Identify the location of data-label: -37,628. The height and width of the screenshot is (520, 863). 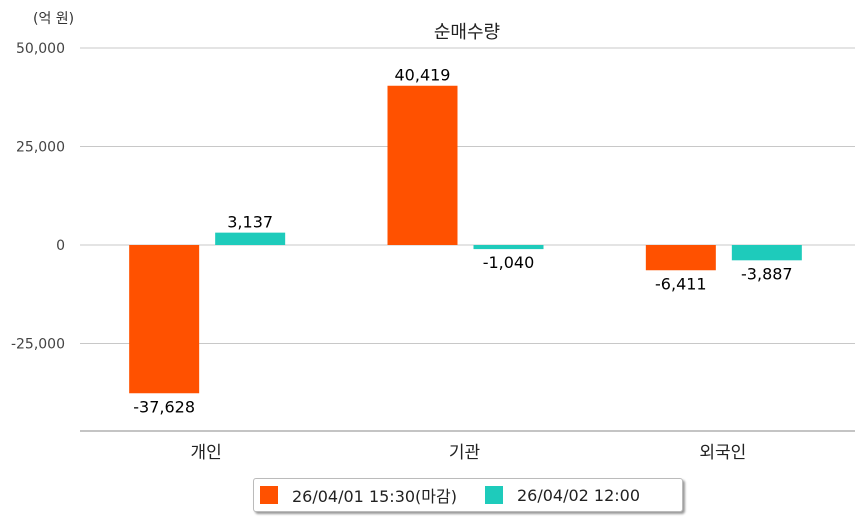
(164, 406).